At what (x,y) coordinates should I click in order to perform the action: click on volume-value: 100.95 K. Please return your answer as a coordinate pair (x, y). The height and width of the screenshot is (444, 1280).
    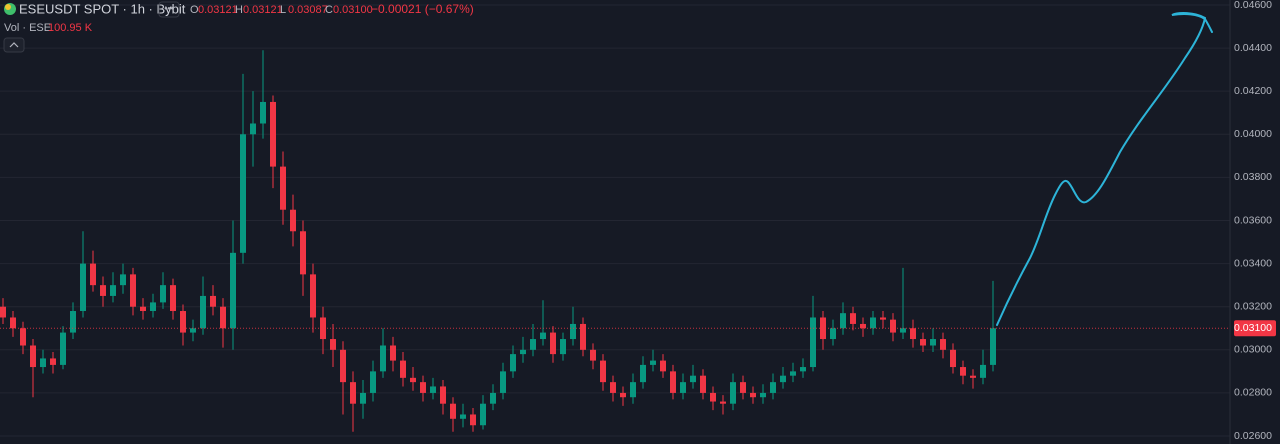
    Looking at the image, I should click on (70, 28).